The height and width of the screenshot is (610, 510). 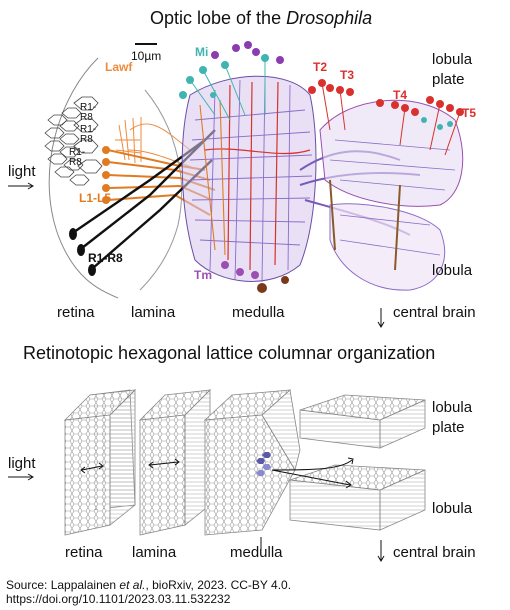 What do you see at coordinates (452, 508) in the screenshot?
I see `bottom-label-lobula: lobula` at bounding box center [452, 508].